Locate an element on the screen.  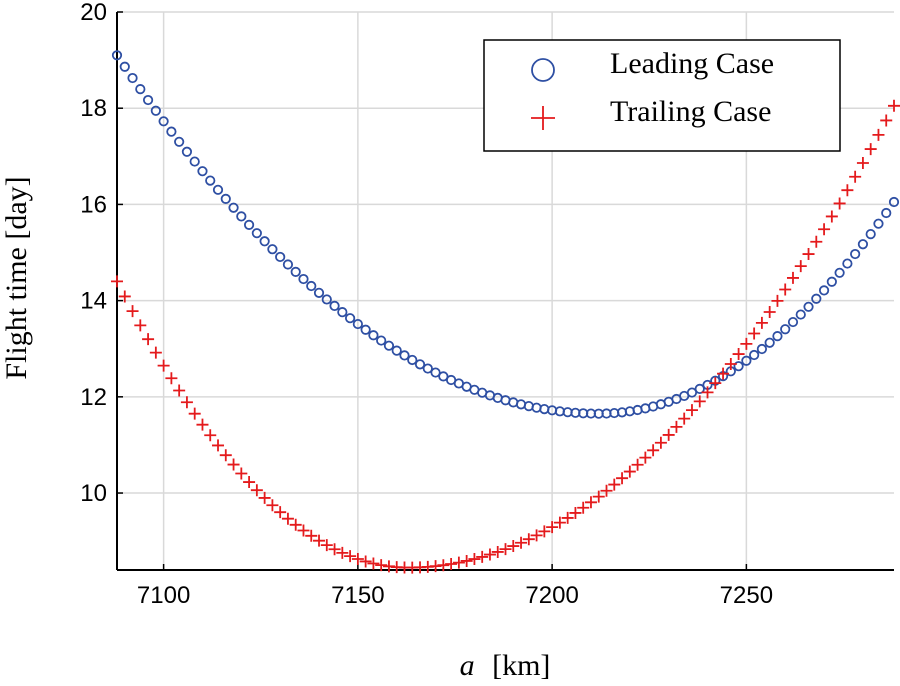
y-tick-label: 12 is located at coordinates (93, 397).